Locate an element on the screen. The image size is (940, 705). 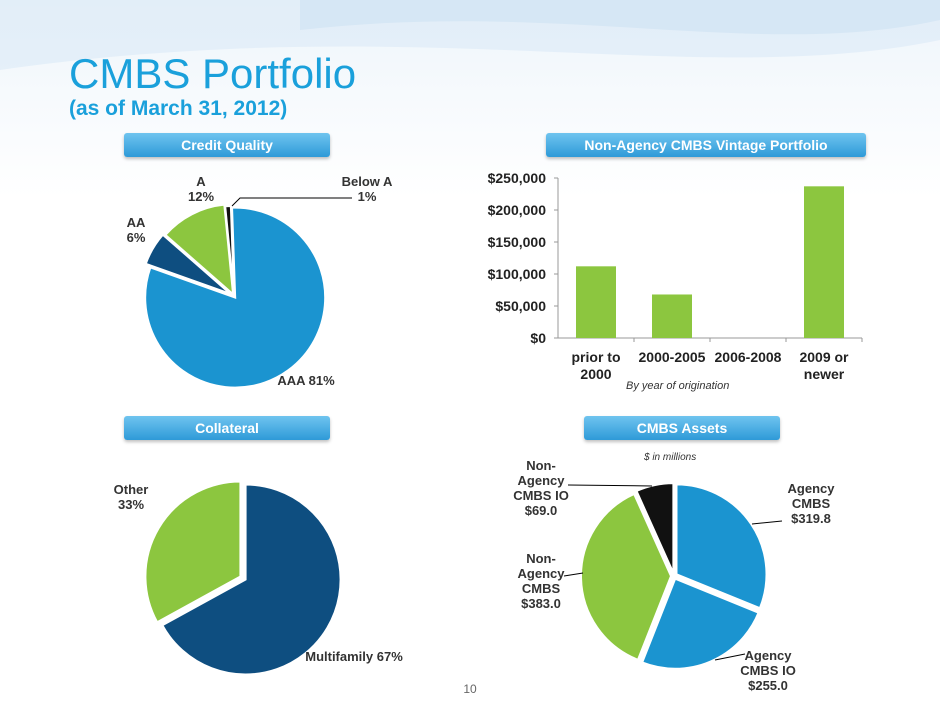
cmbs-assets-label-0-line: $319.8 is located at coordinates (811, 518).